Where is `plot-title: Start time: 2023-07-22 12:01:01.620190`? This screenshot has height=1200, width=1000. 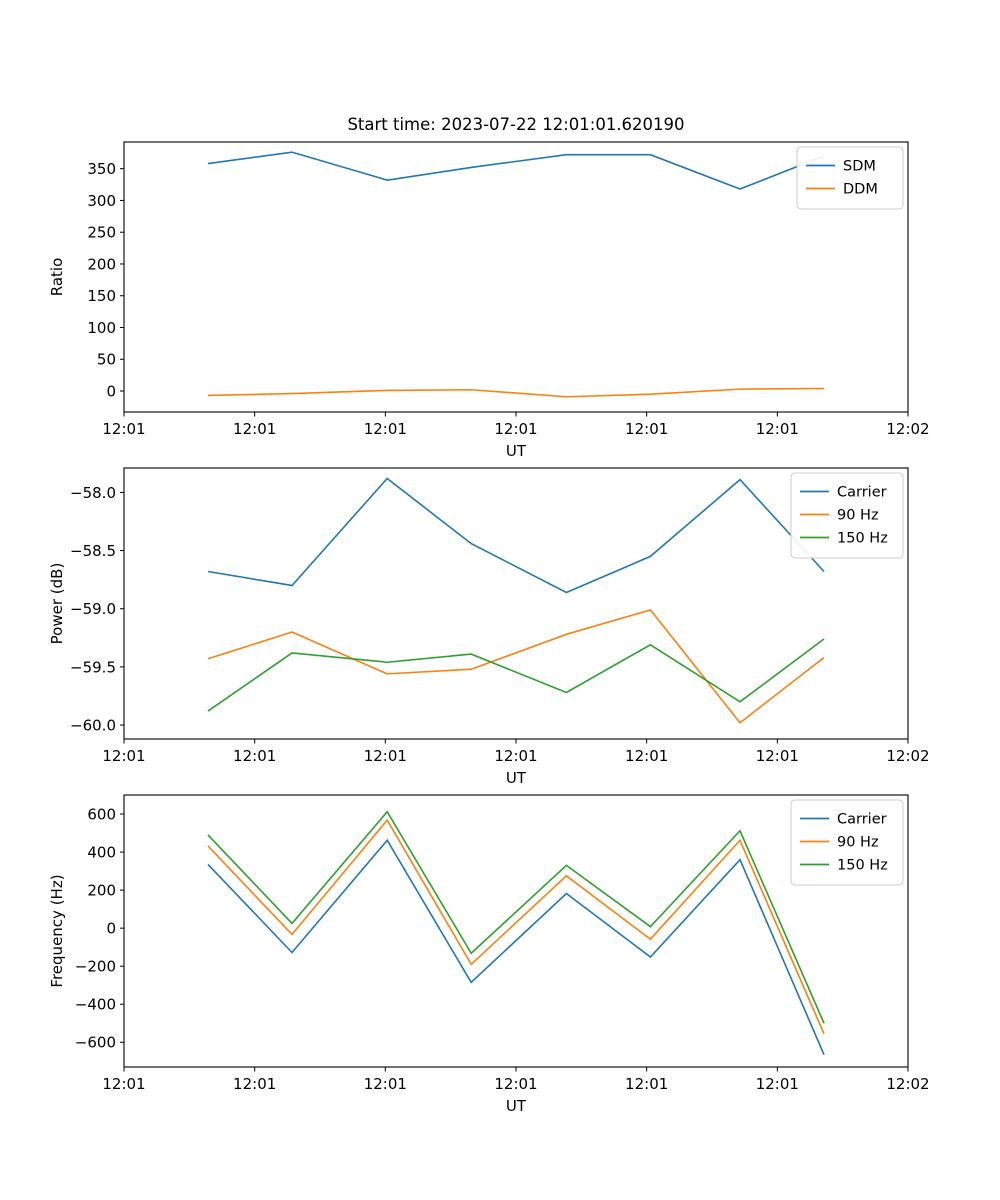 plot-title: Start time: 2023-07-22 12:01:01.620190 is located at coordinates (515, 124).